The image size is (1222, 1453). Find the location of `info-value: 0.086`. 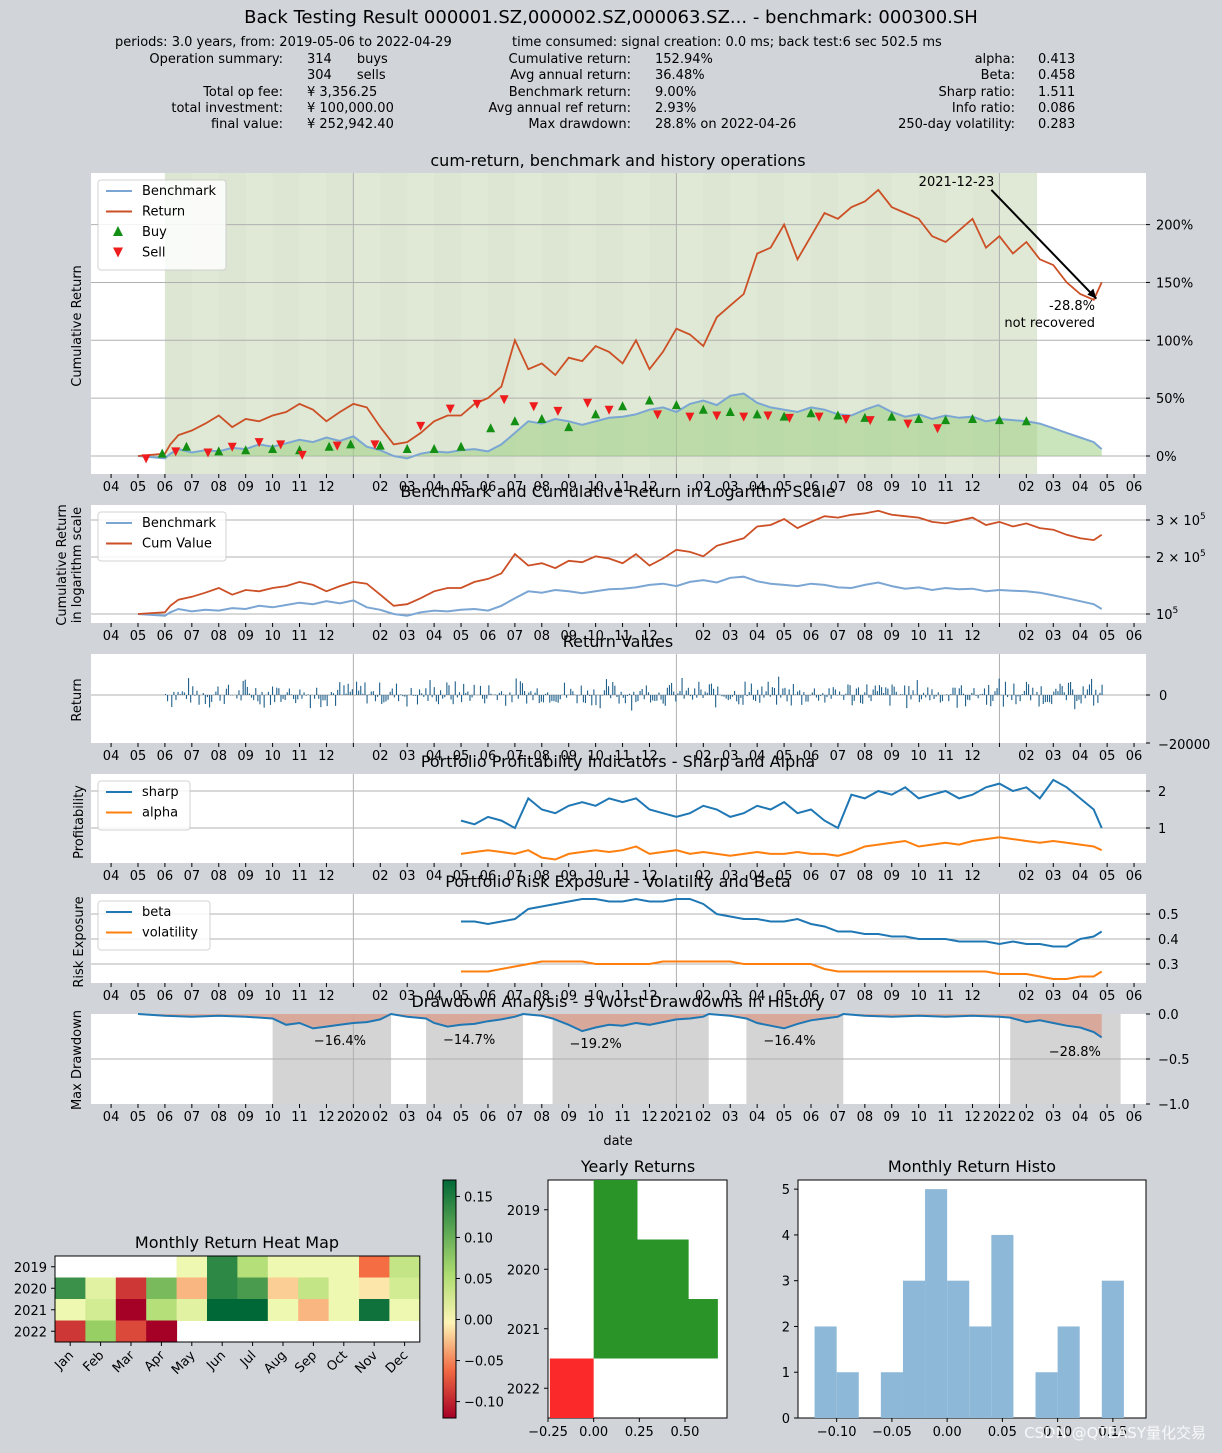

info-value: 0.086 is located at coordinates (1057, 108).